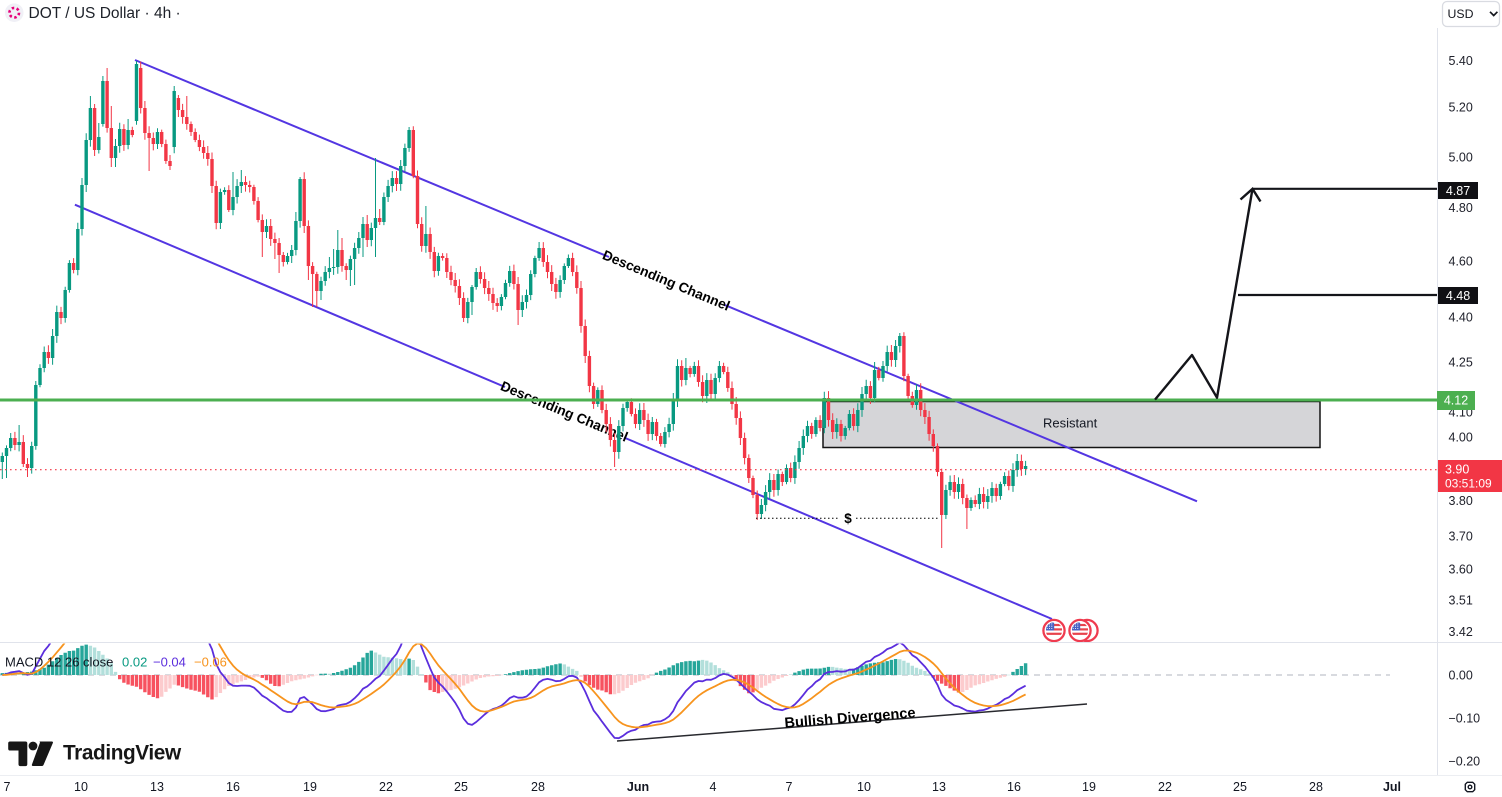 The image size is (1502, 797). Describe the element at coordinates (1458, 191) in the screenshot. I see `svg-text: 4.87` at that location.